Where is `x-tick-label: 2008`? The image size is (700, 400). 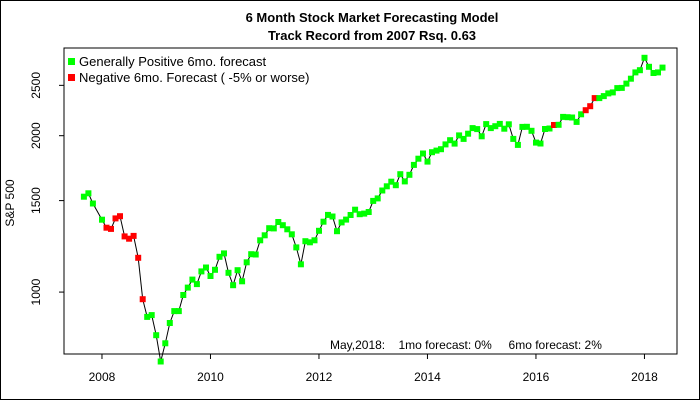
x-tick-label: 2008 is located at coordinates (102, 377).